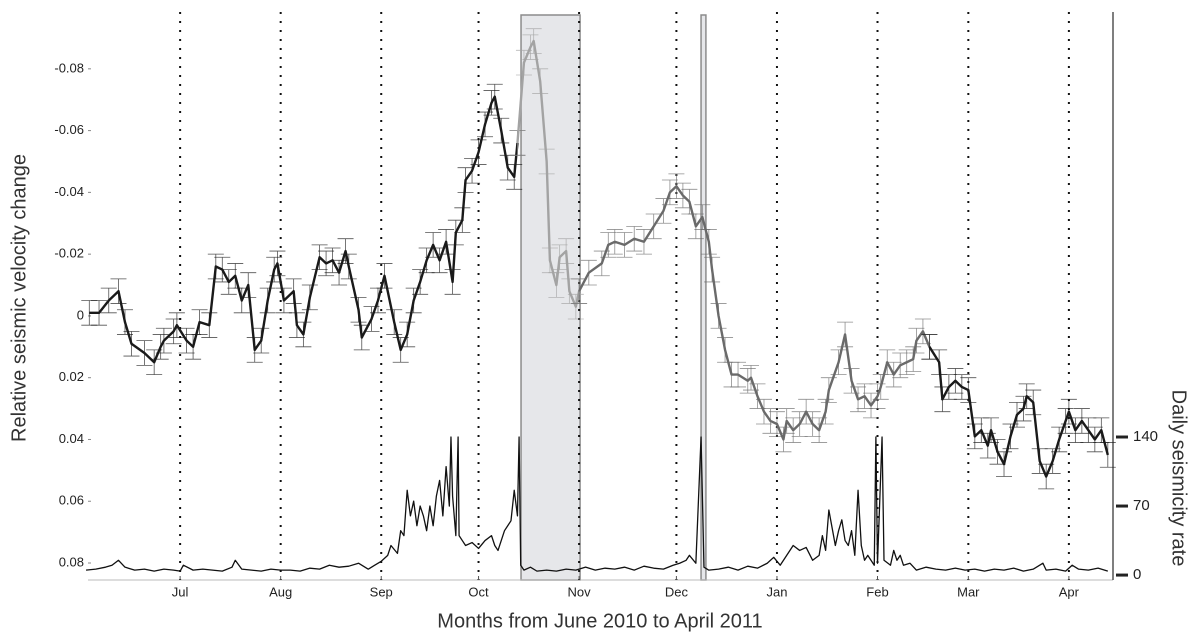  I want to click on x-tick-label: Jan, so click(776, 591).